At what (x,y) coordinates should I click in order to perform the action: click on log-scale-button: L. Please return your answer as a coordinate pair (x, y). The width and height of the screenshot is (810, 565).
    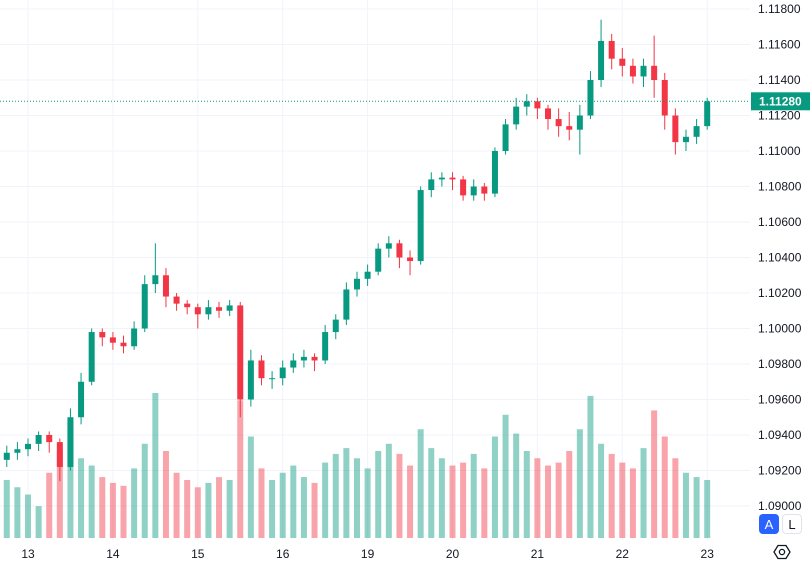
    Looking at the image, I should click on (792, 524).